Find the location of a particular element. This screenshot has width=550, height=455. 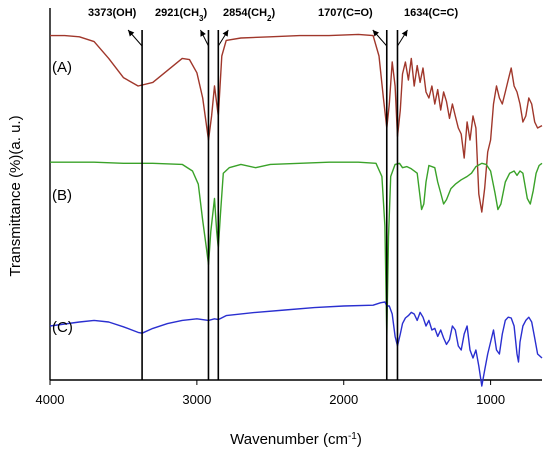

annotation-label-2854: 2854(CH2) is located at coordinates (249, 15).